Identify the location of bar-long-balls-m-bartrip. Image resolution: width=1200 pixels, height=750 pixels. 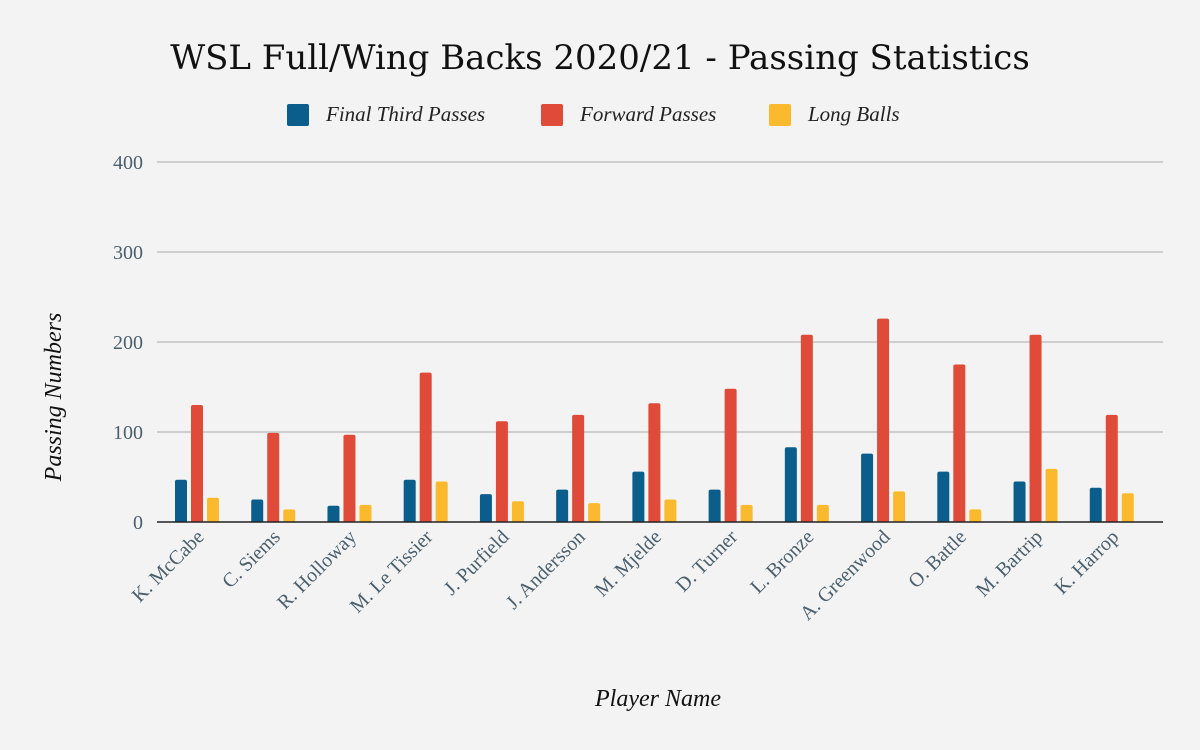
(1051, 495).